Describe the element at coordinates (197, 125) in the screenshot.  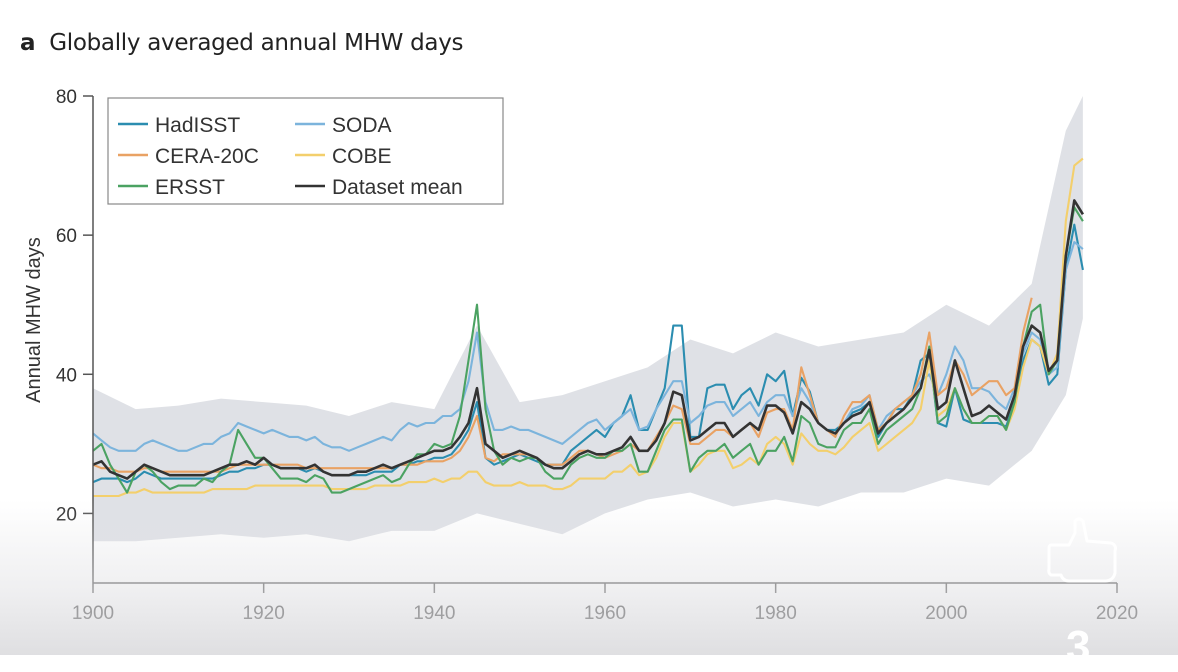
I see `legend-label: HadISST` at that location.